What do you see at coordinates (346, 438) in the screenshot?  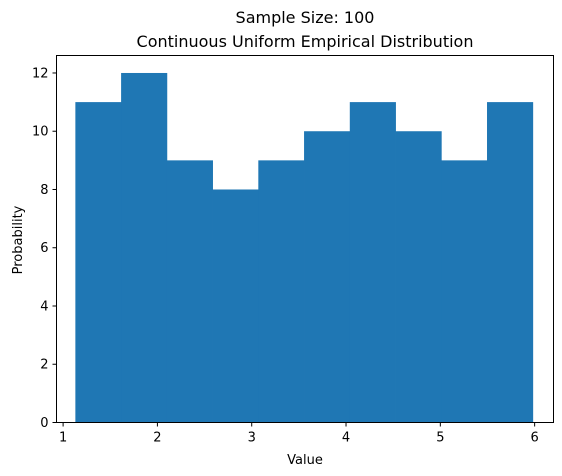 I see `x-tick-label: 4` at bounding box center [346, 438].